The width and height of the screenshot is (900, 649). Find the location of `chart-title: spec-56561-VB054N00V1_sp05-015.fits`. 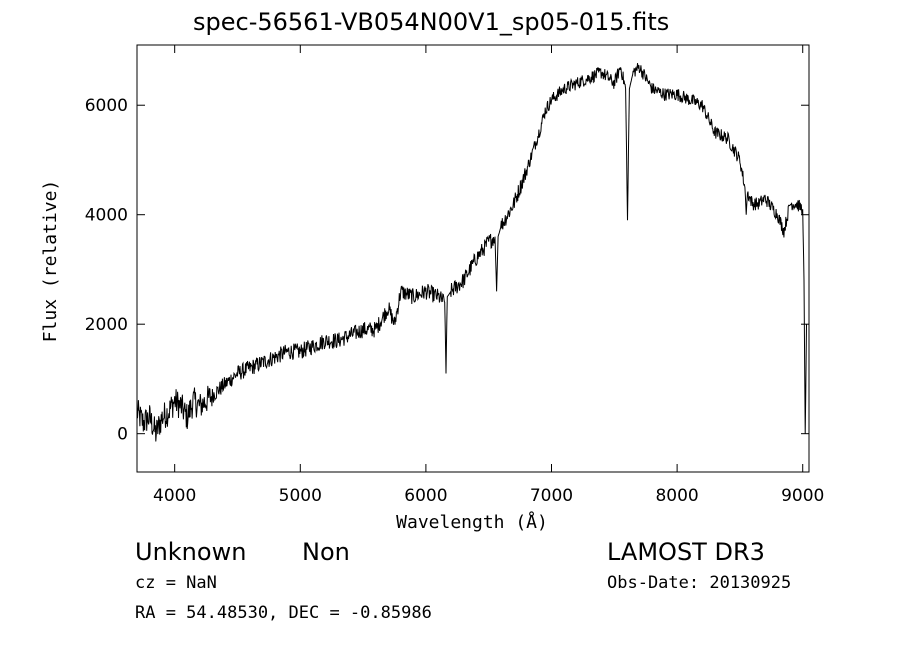

chart-title: spec-56561-VB054N00V1_sp05-015.fits is located at coordinates (431, 22).